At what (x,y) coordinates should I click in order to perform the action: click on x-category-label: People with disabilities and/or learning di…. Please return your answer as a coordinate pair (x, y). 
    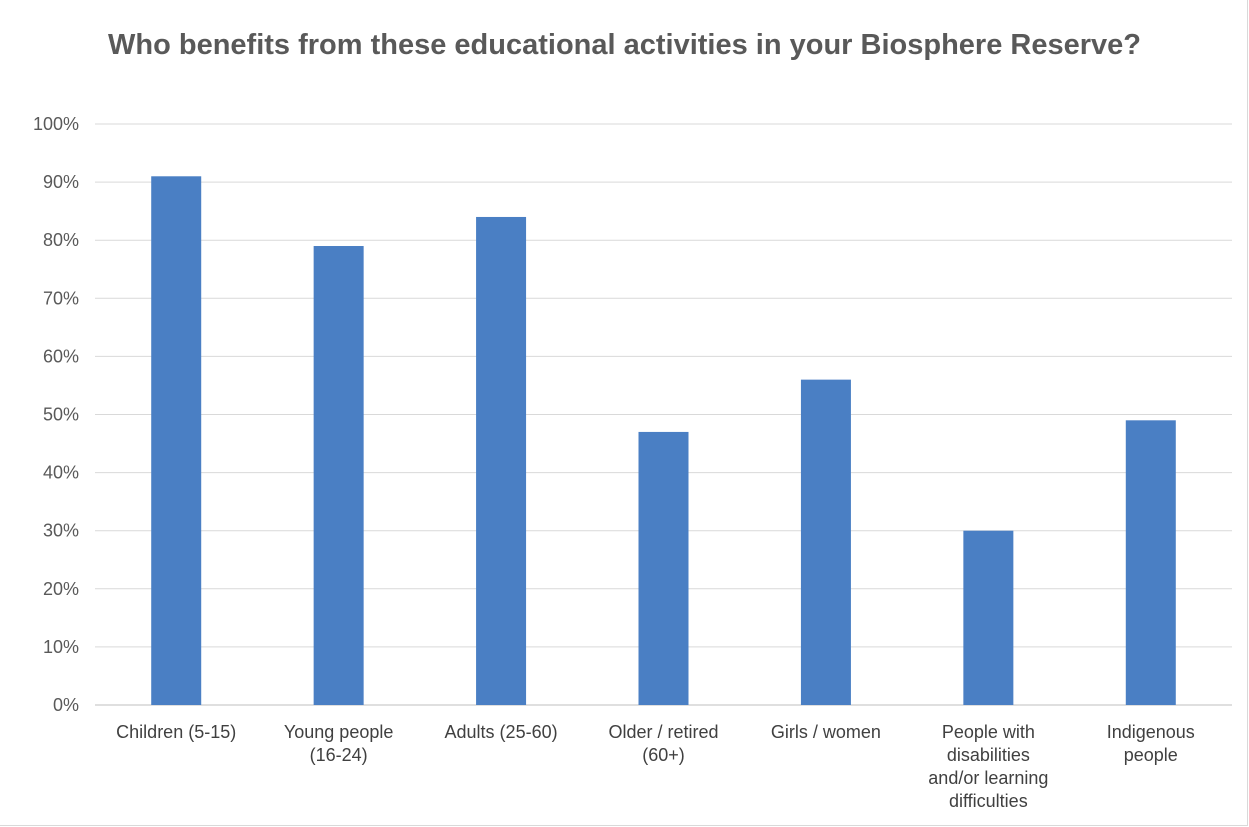
    Looking at the image, I should click on (988, 766).